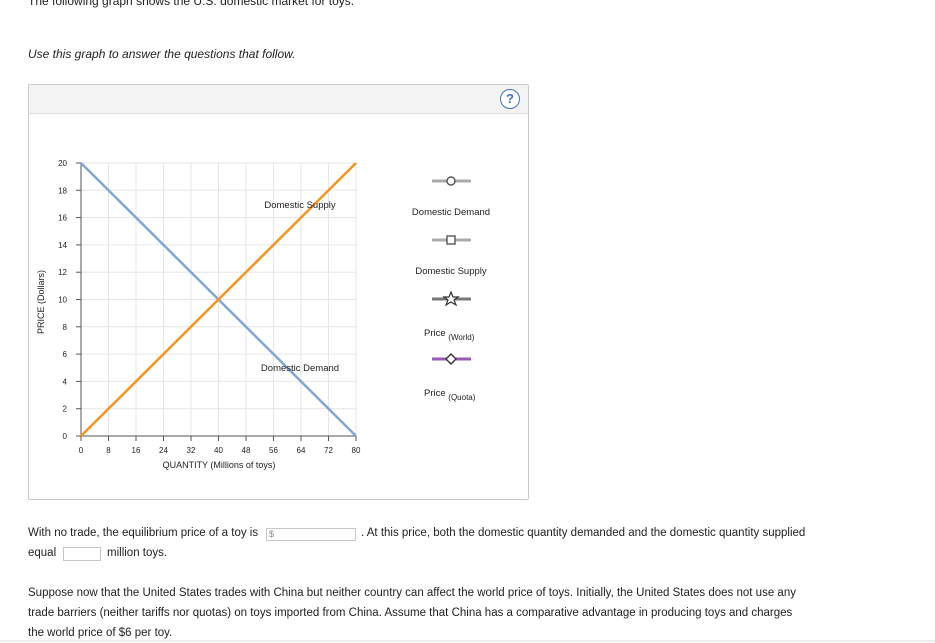  I want to click on tool-price-world-label: Price (World), so click(449, 335).